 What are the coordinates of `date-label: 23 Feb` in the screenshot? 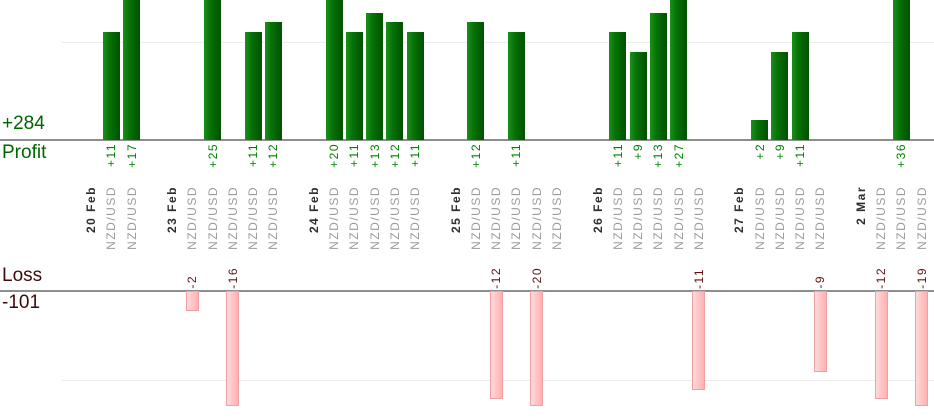 It's located at (172, 221).